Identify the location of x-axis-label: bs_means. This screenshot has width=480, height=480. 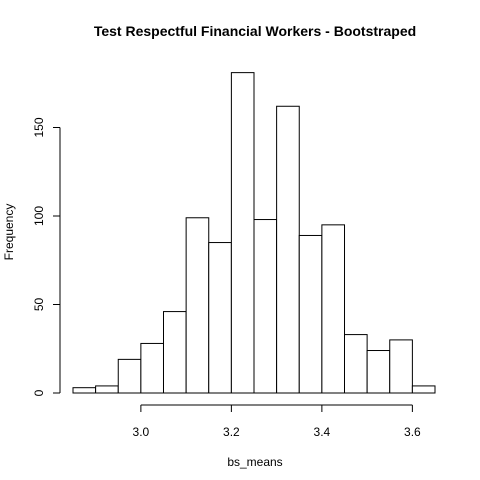
(254, 462).